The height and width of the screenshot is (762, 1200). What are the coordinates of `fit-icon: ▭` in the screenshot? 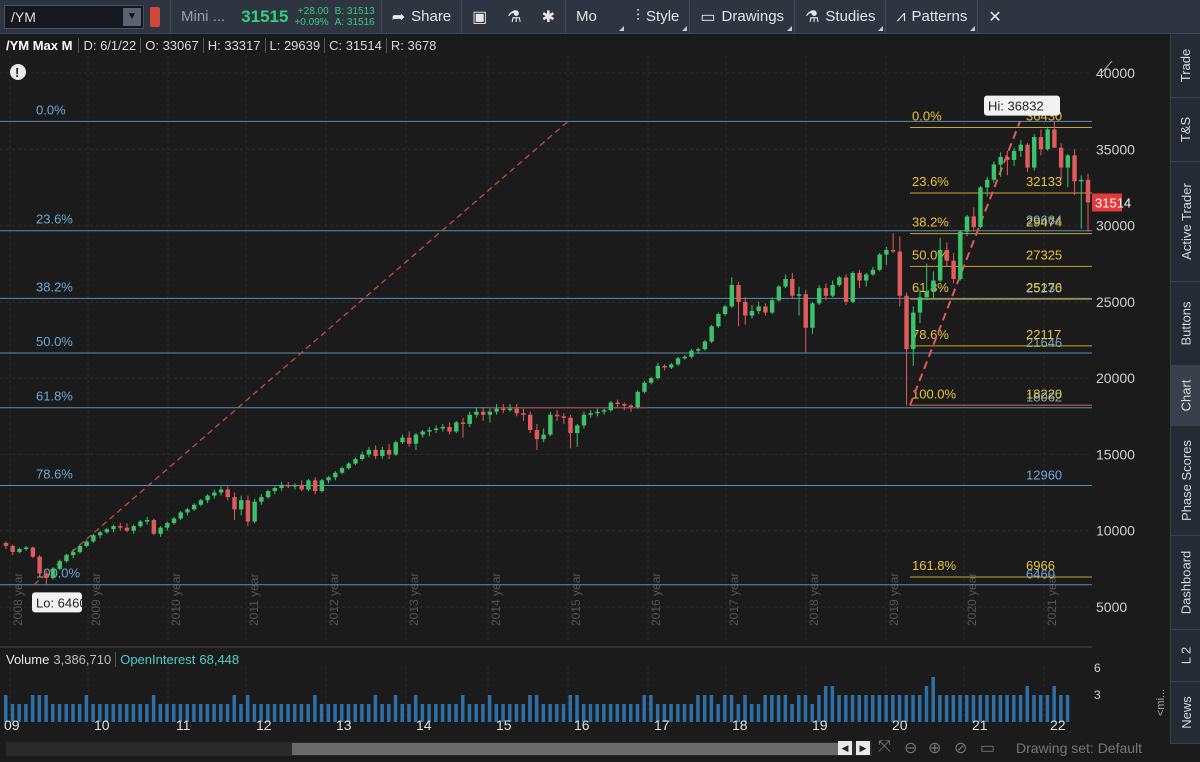 It's located at (988, 748).